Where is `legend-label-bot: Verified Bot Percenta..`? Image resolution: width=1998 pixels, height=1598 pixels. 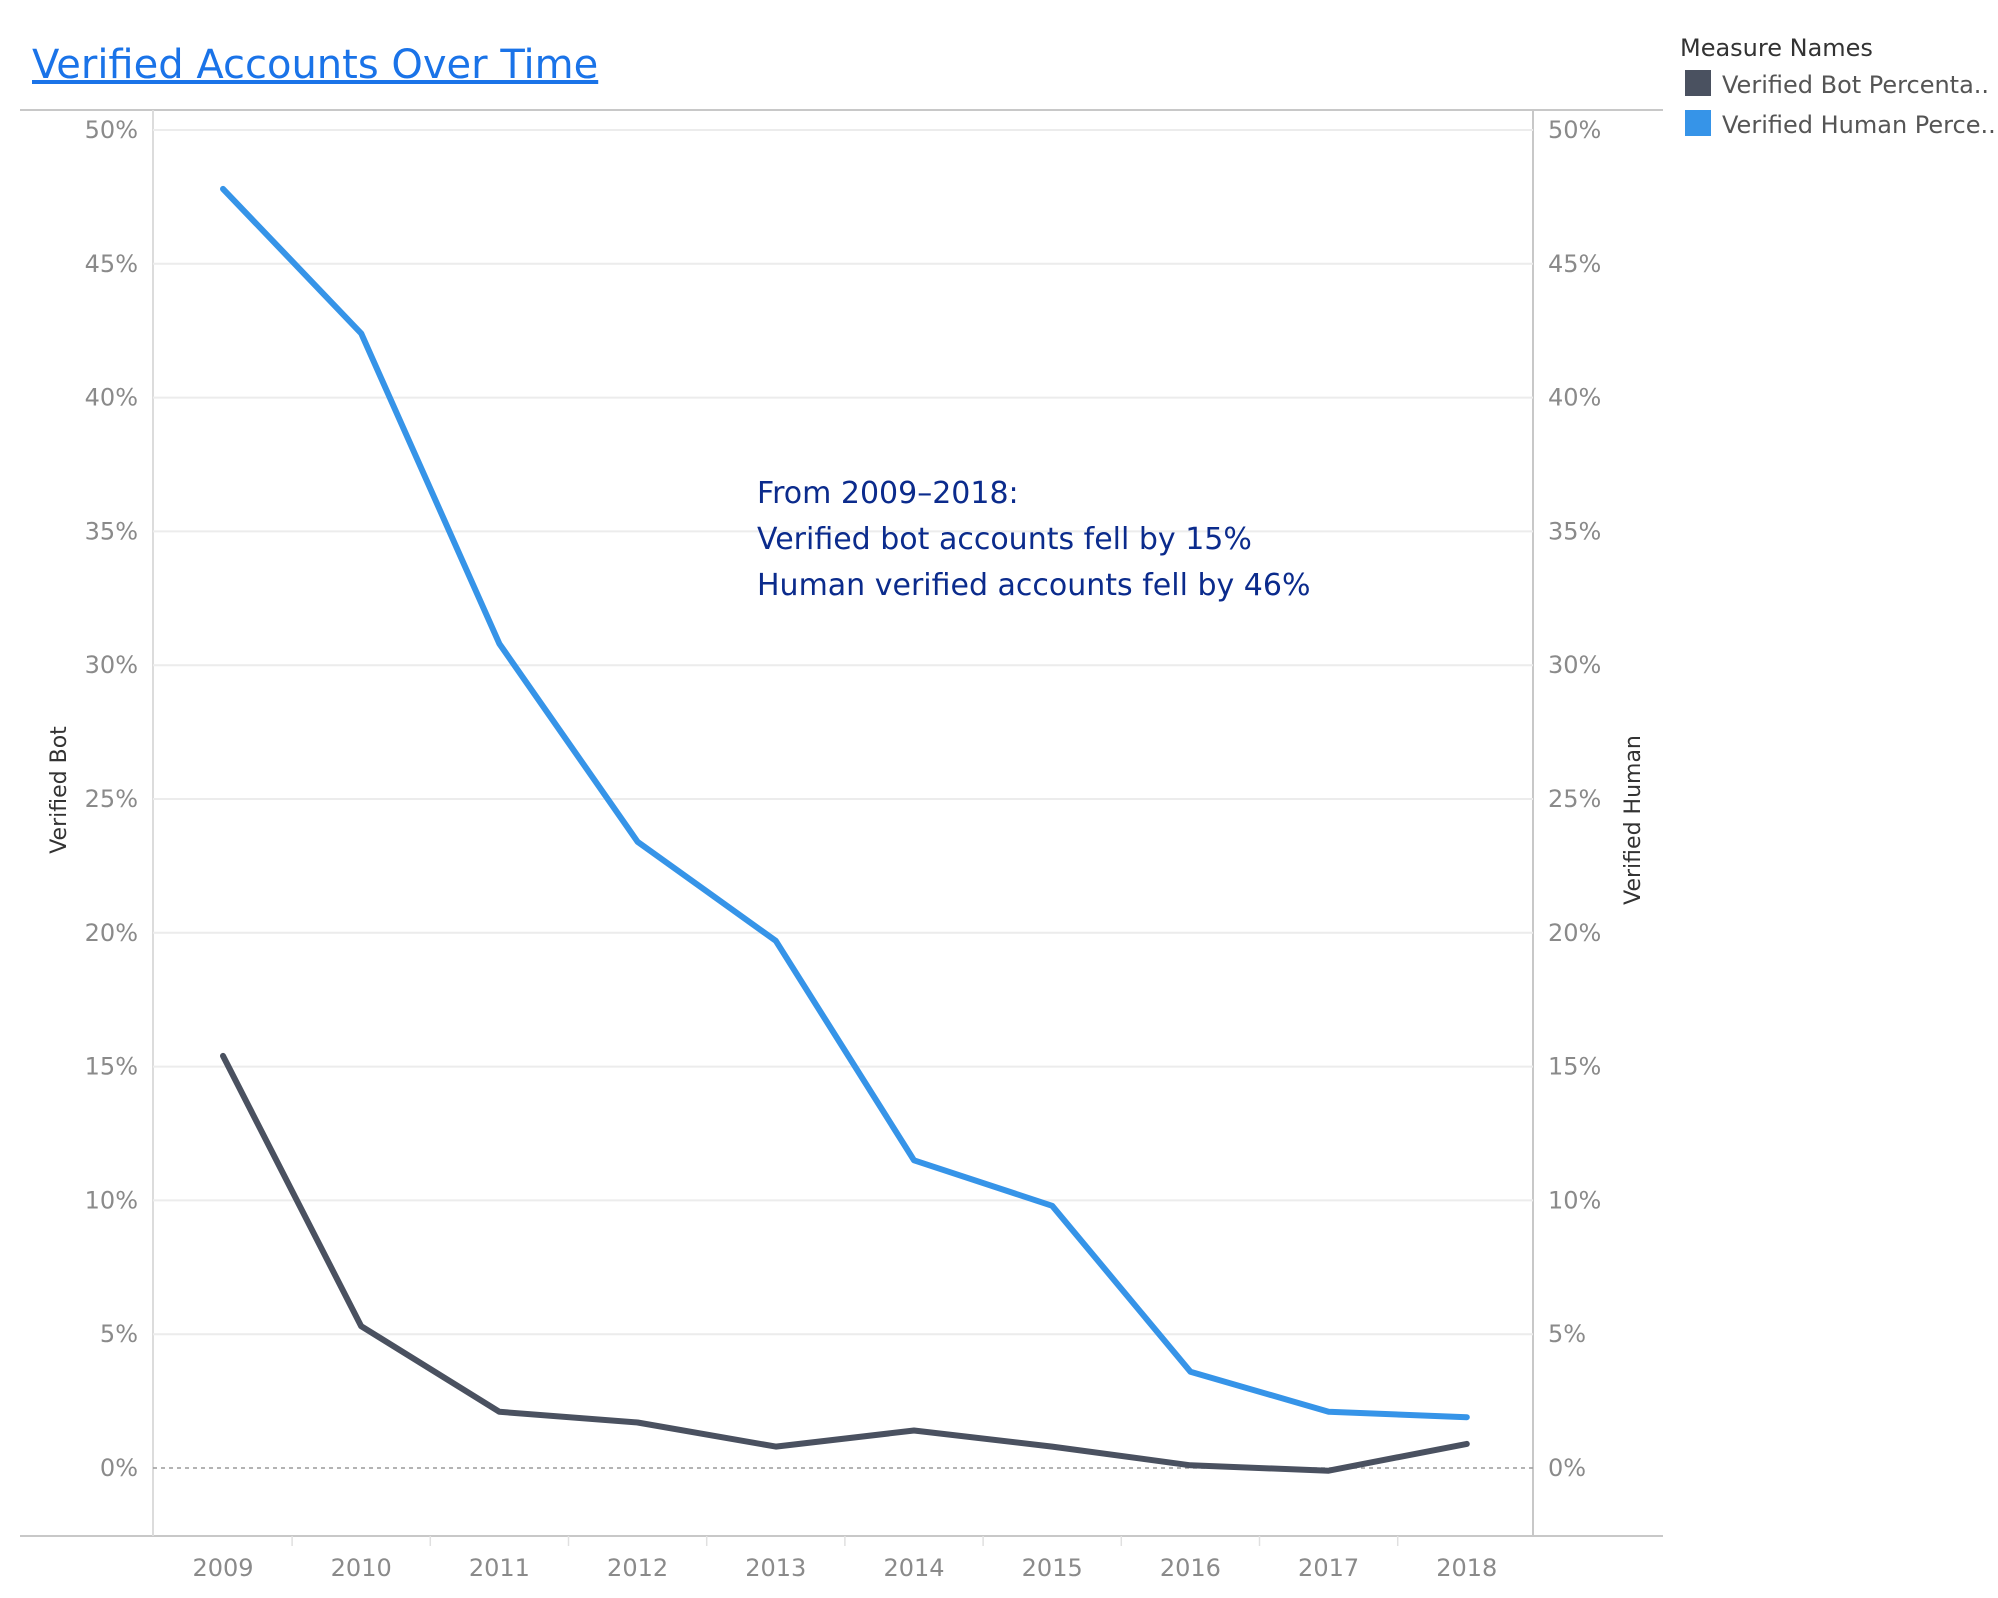
legend-label-bot: Verified Bot Percenta.. is located at coordinates (1855, 85).